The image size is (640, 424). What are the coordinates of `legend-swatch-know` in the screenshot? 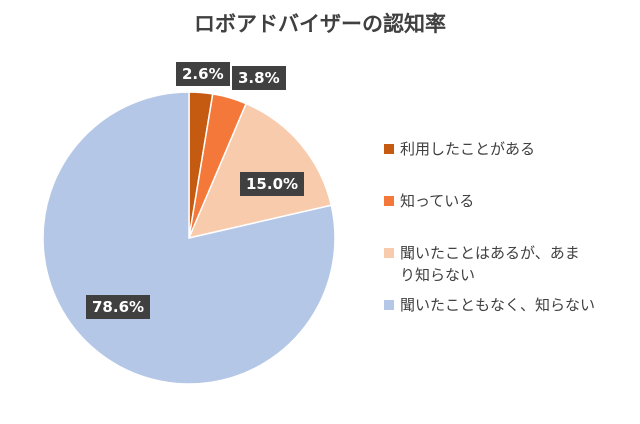 It's located at (389, 201).